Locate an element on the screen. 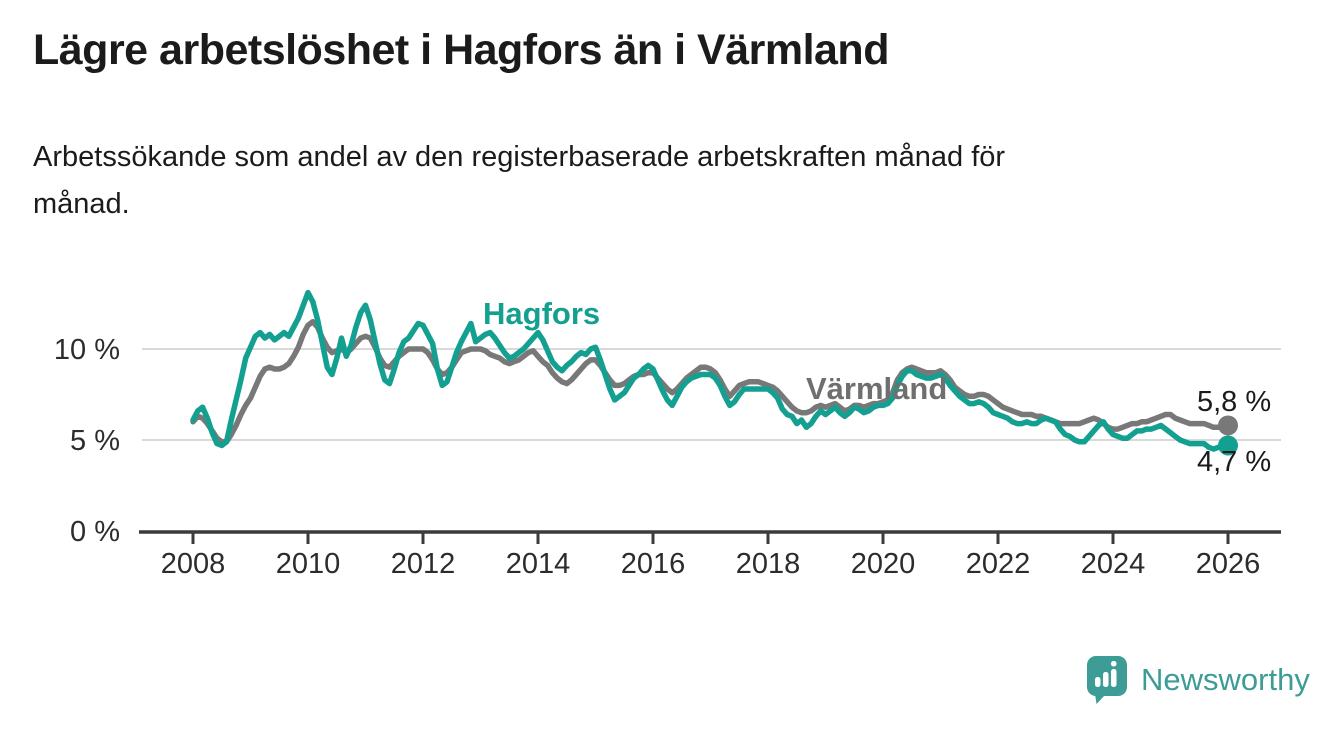 This screenshot has height=734, width=1340. newsworthy-wordmark: Newsworthy is located at coordinates (1225, 679).